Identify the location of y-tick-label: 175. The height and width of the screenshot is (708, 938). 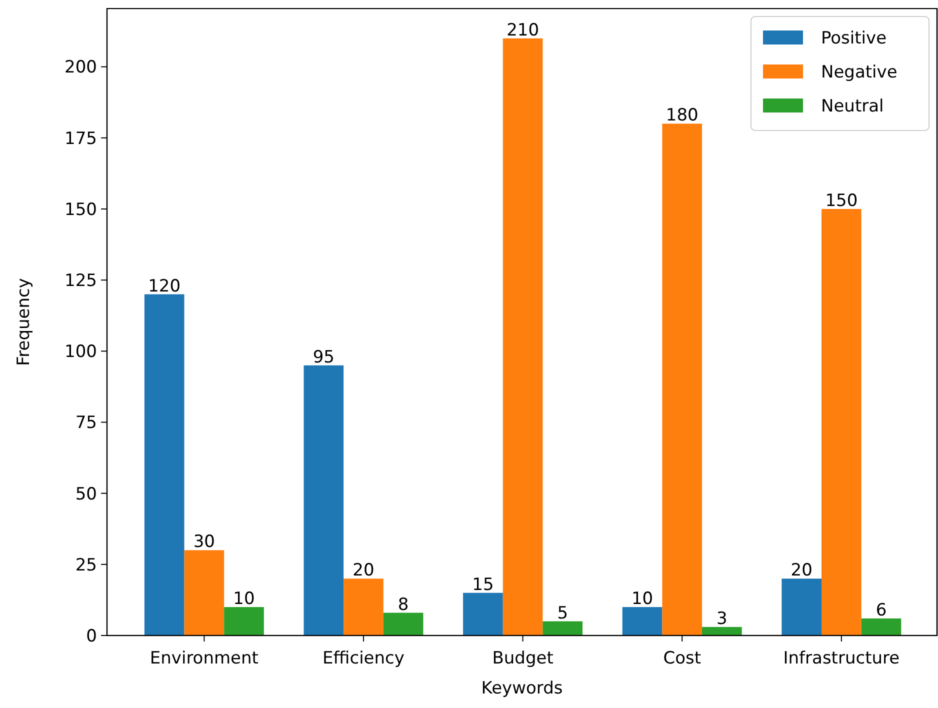
(80, 138).